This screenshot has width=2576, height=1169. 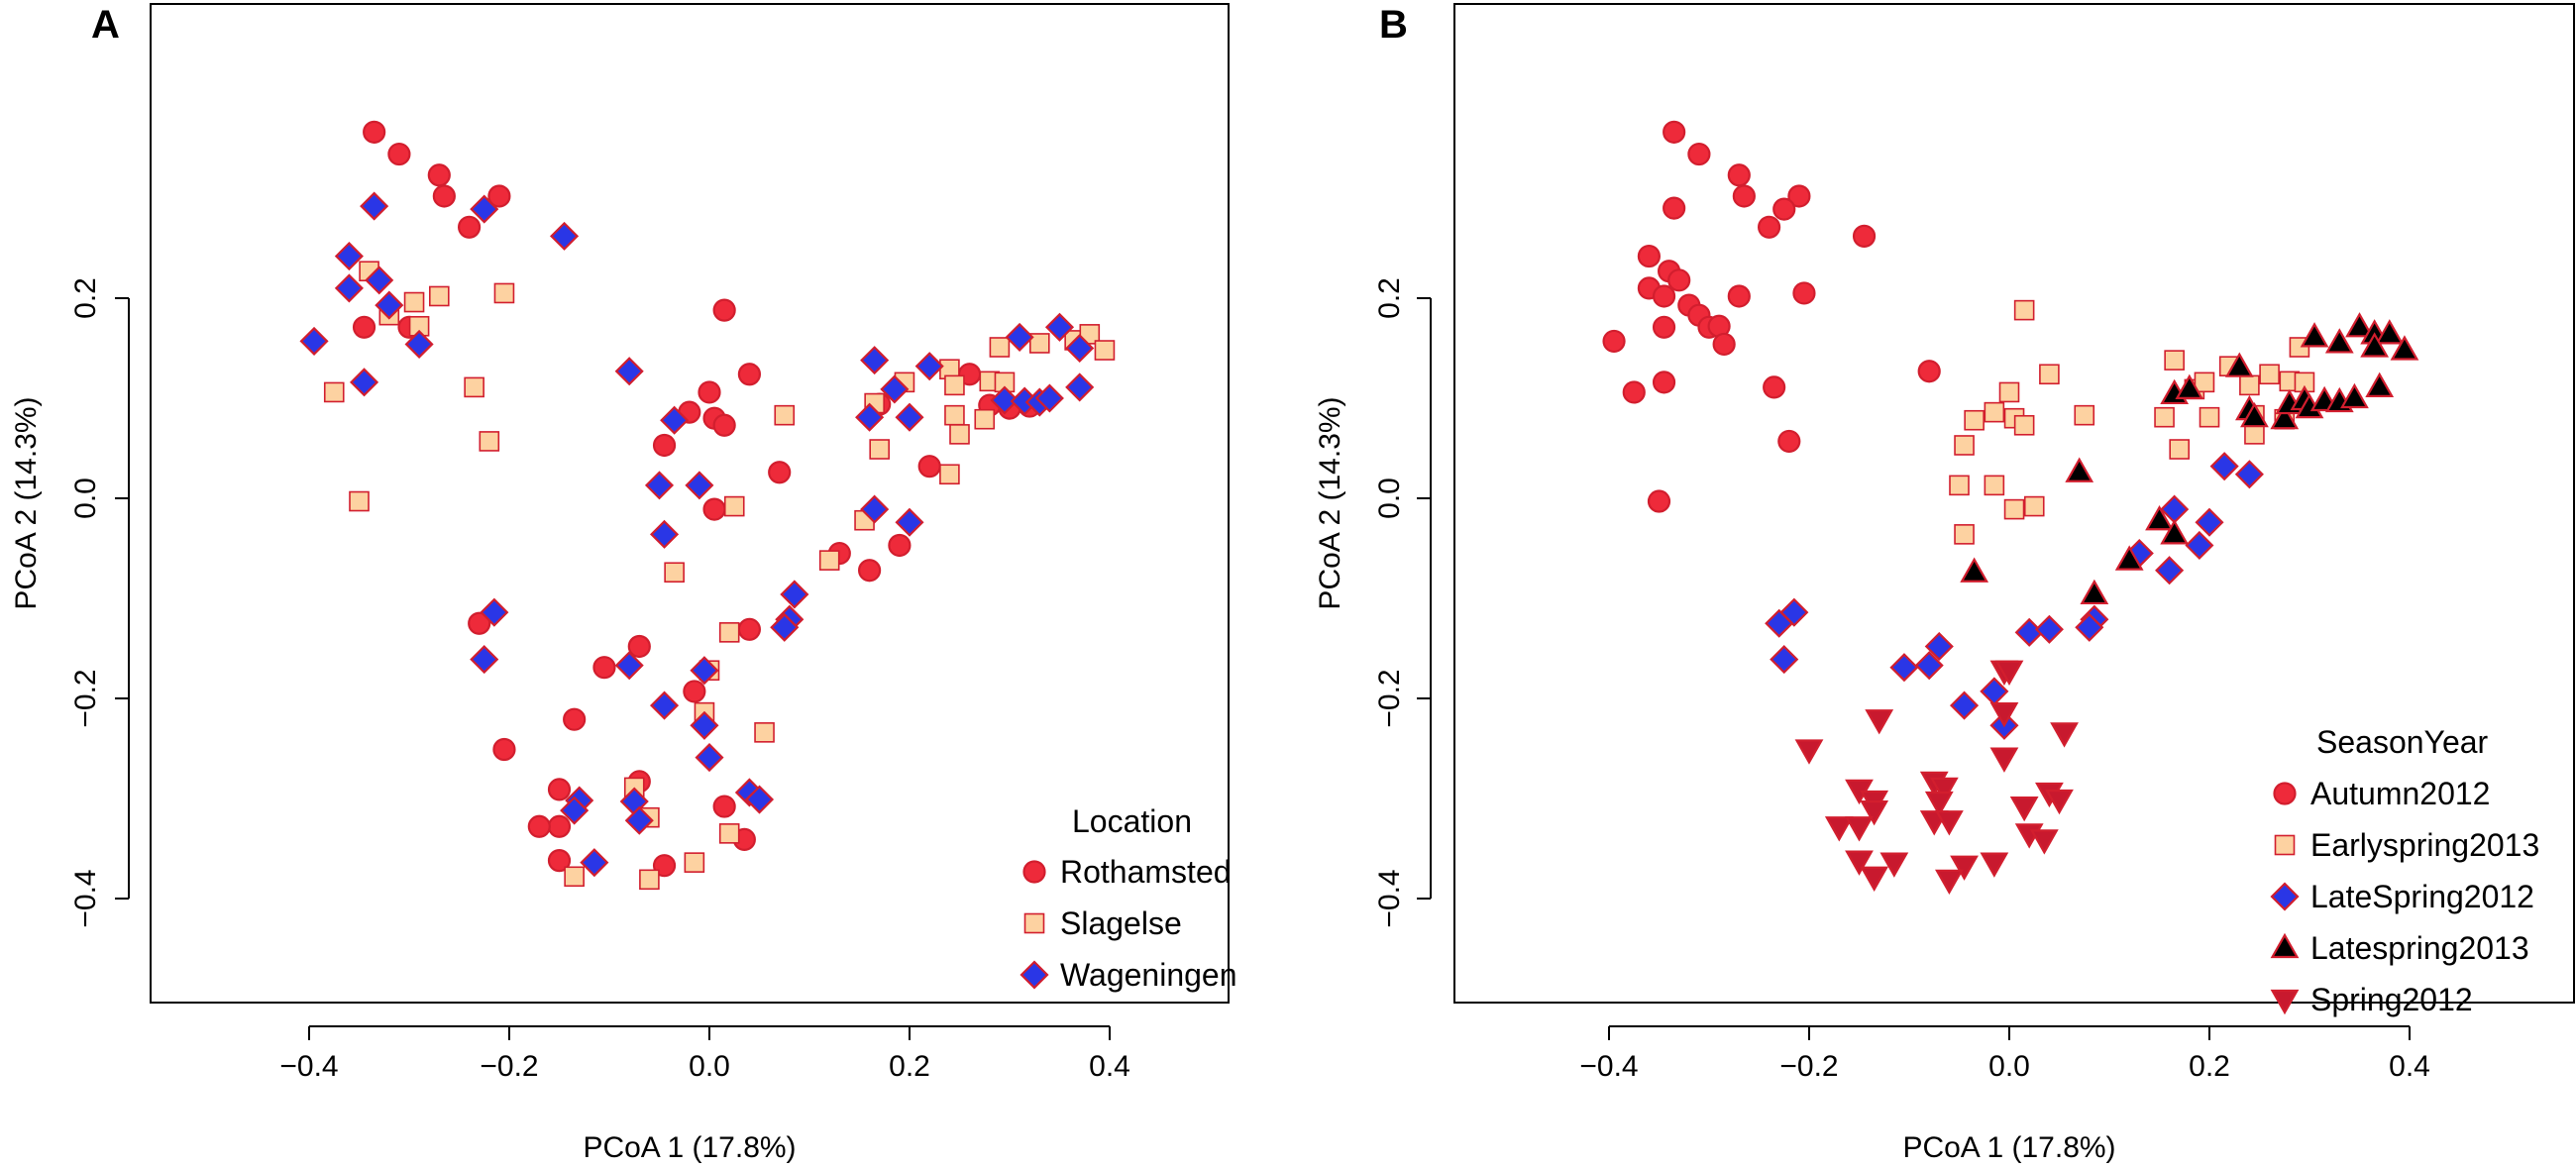 What do you see at coordinates (1390, 499) in the screenshot?
I see `y-tick-label: 0.0` at bounding box center [1390, 499].